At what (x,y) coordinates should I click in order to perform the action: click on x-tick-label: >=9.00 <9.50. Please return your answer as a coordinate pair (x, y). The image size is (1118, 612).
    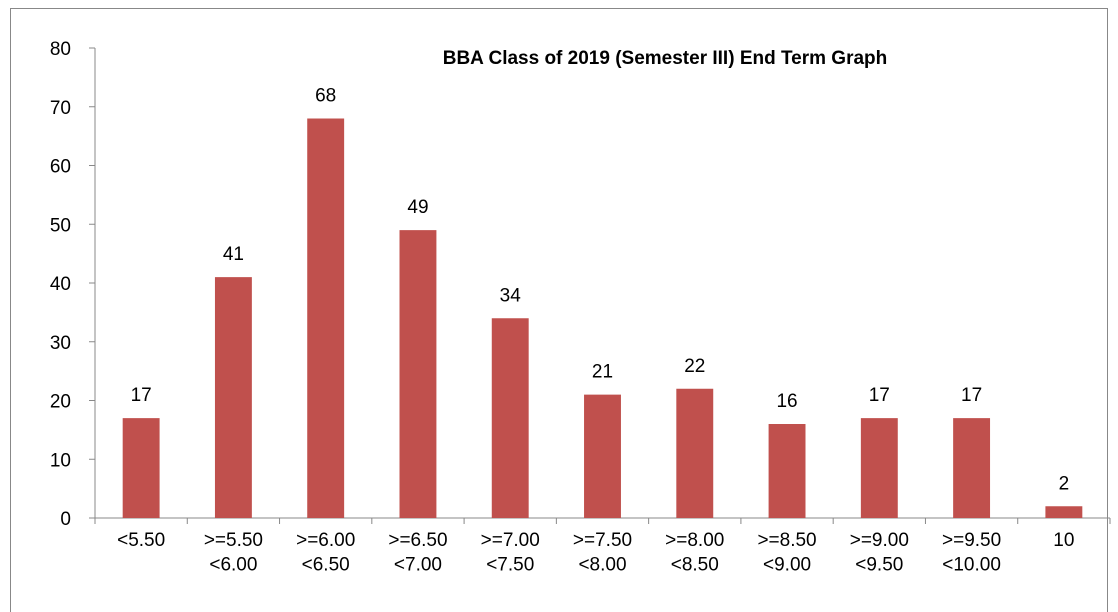
    Looking at the image, I should click on (879, 553).